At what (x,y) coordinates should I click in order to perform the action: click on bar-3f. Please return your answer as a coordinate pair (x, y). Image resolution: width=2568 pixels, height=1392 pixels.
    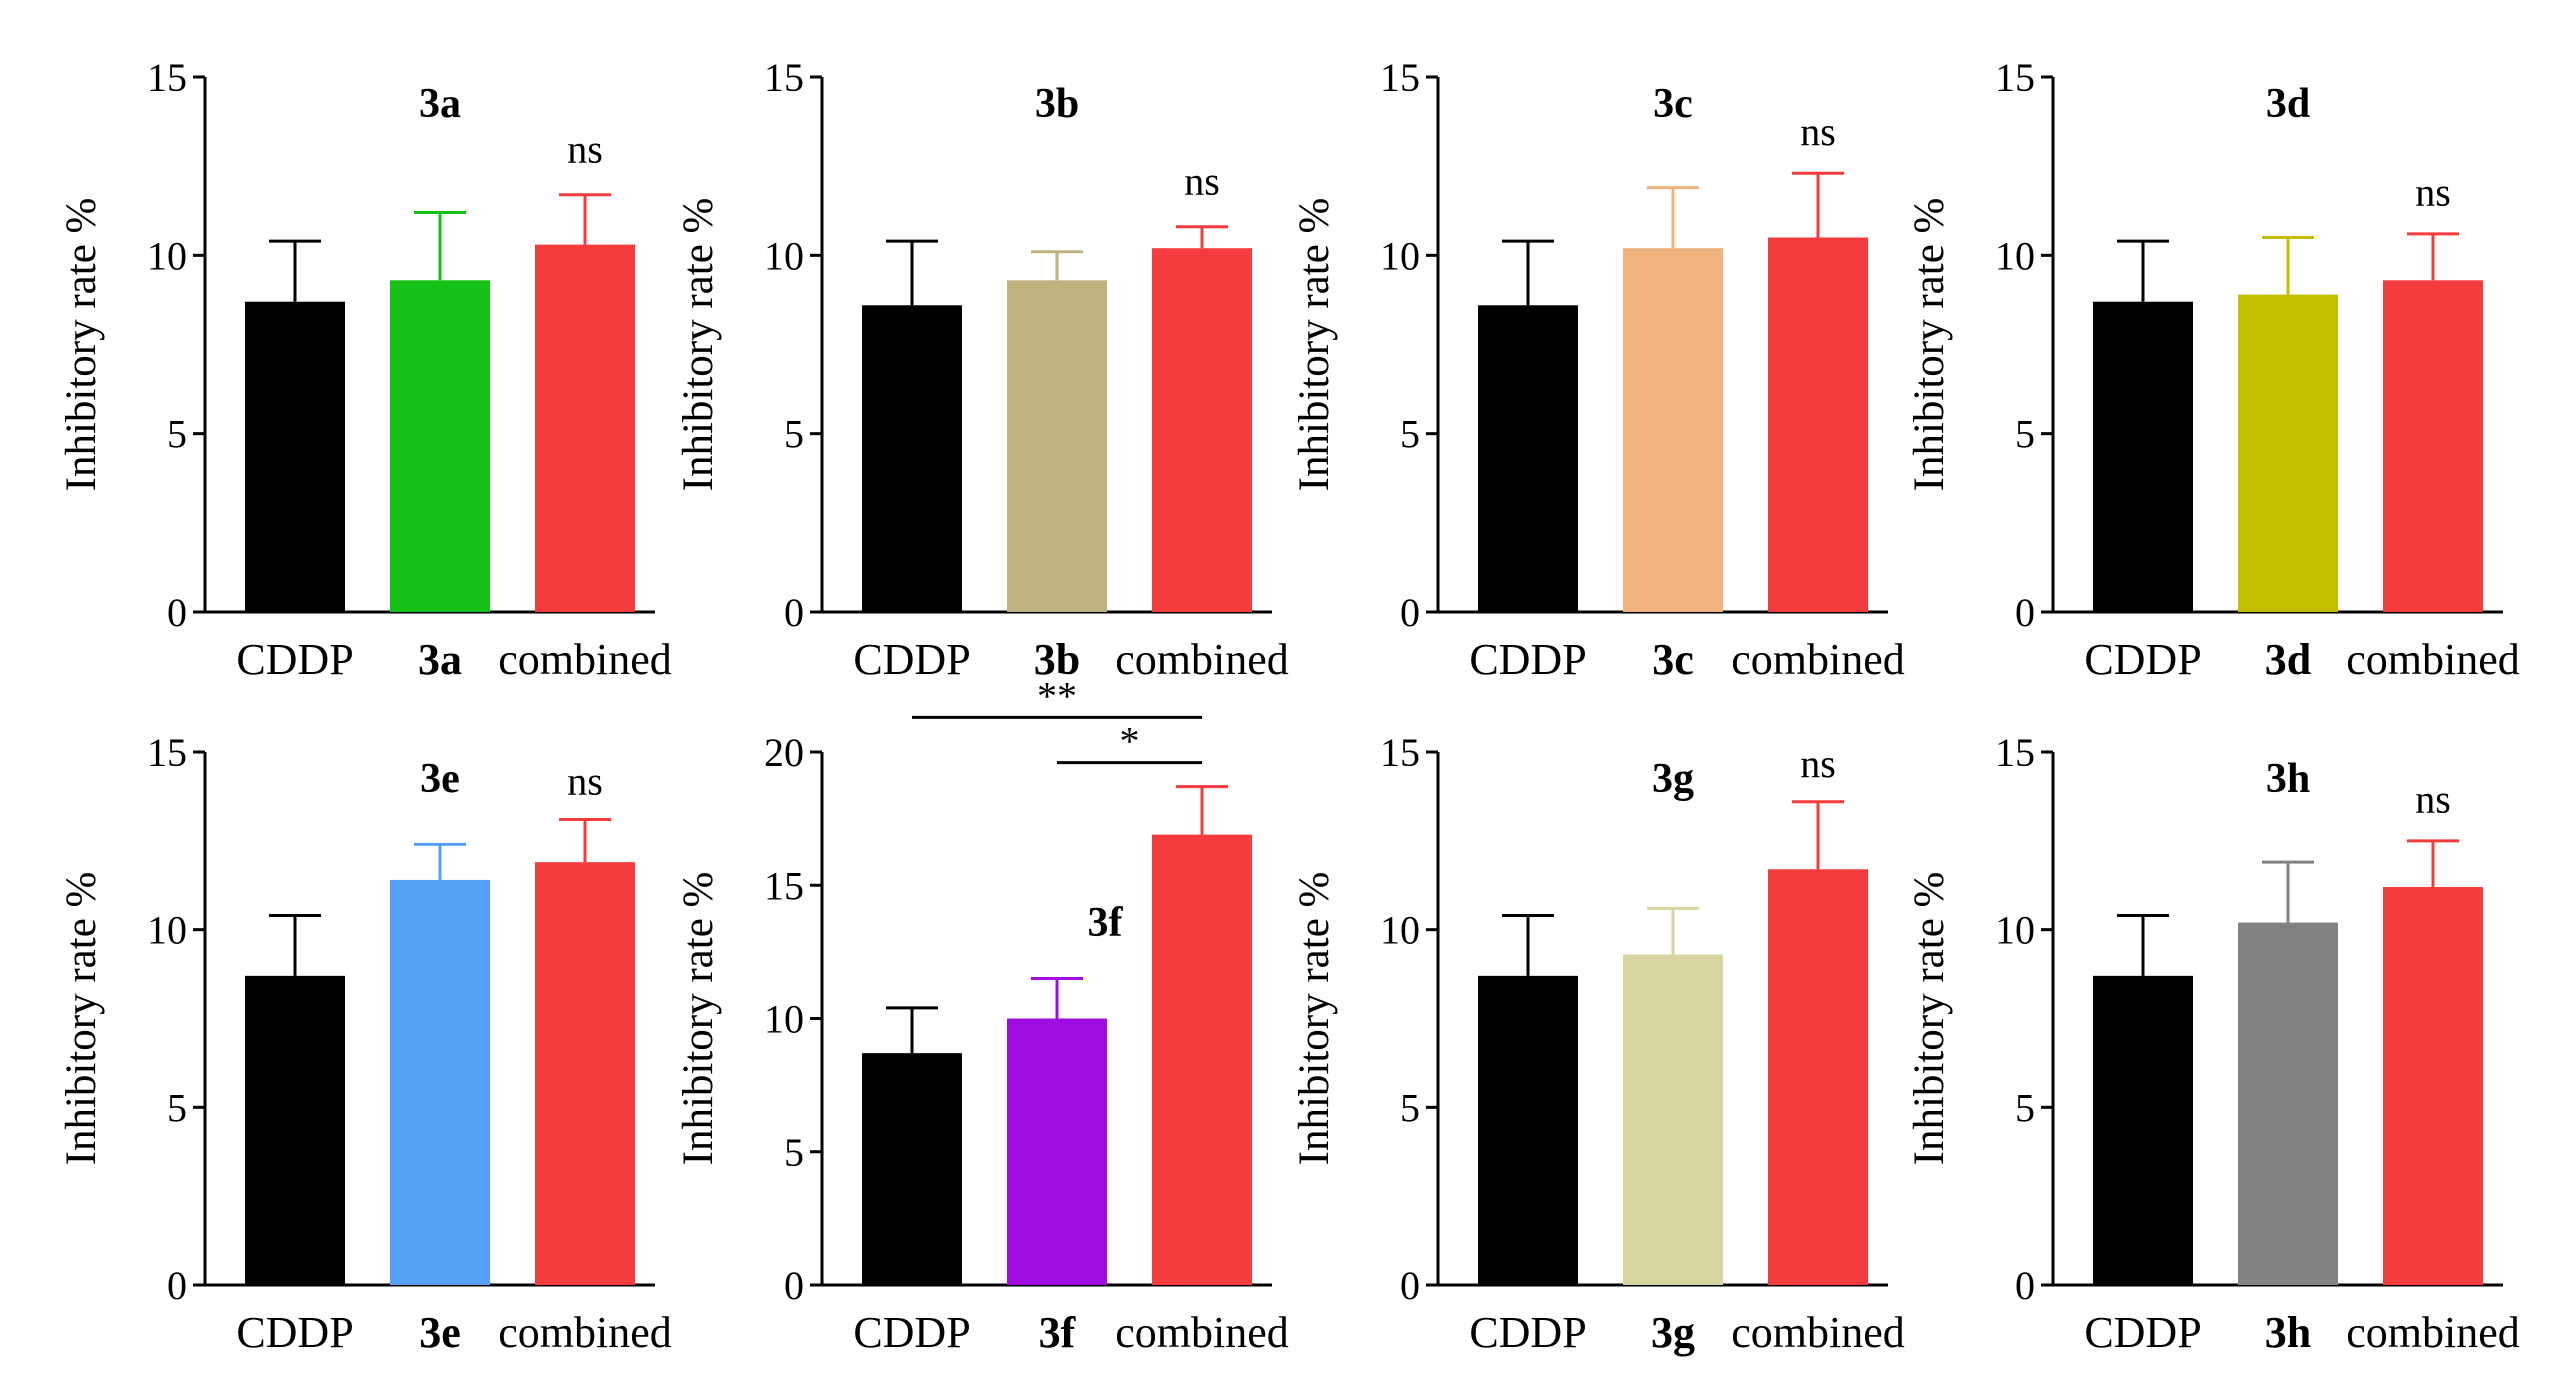
    Looking at the image, I should click on (1057, 1151).